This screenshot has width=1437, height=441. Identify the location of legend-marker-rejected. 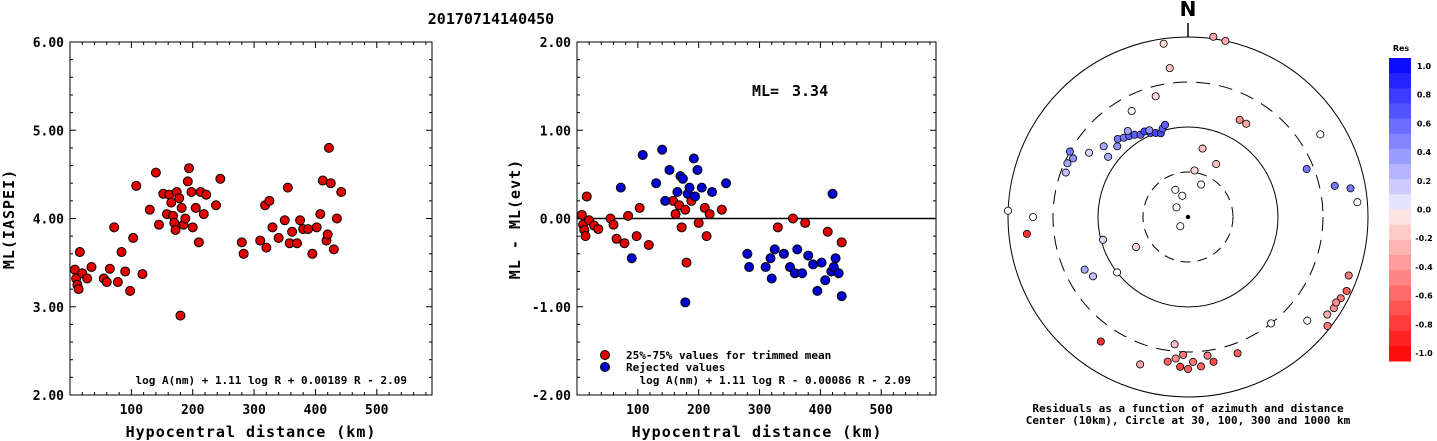
(605, 367).